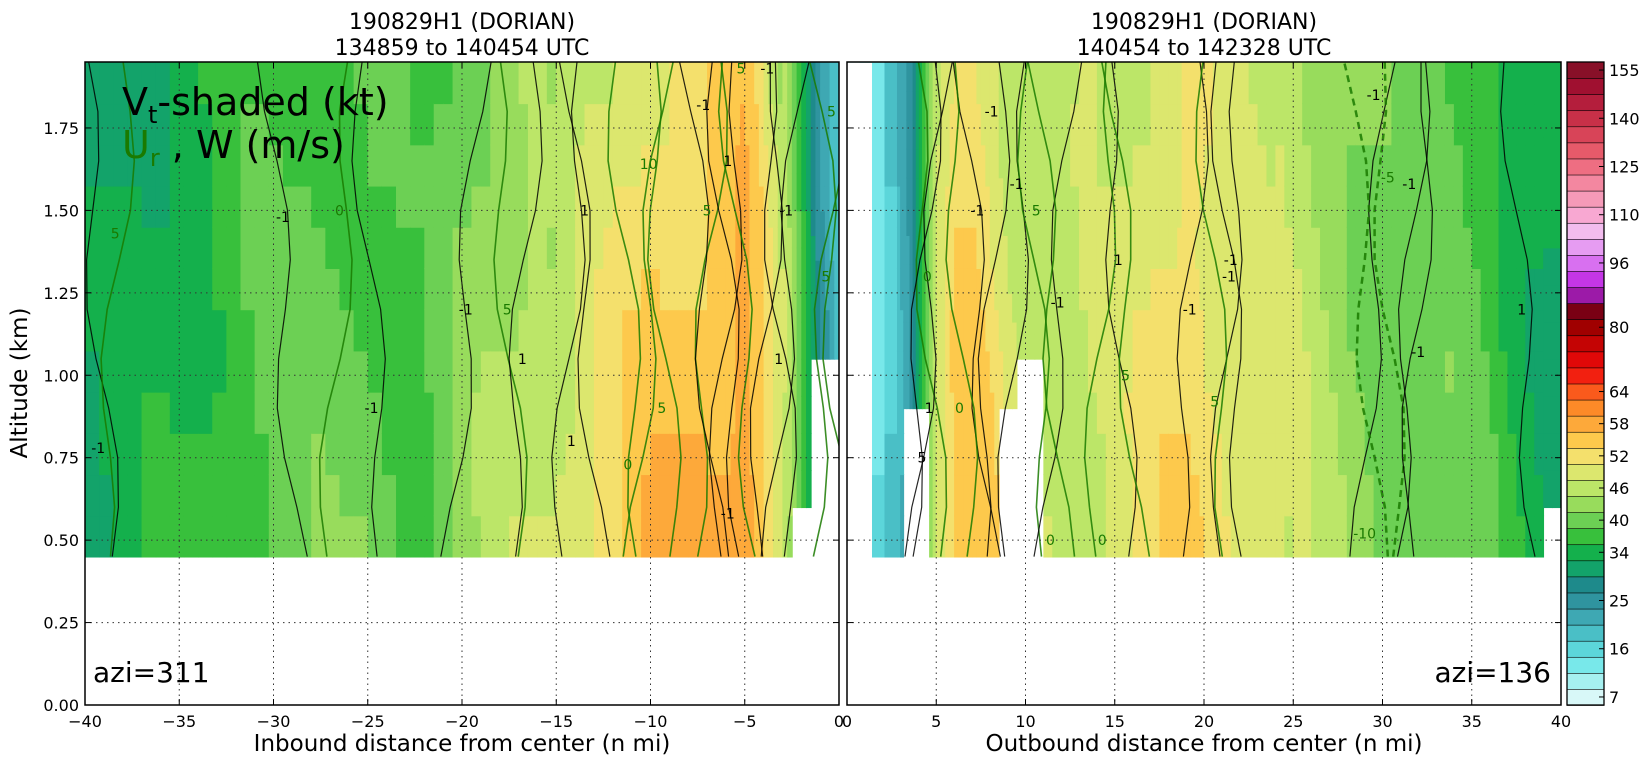 The image size is (1645, 762). What do you see at coordinates (1033, 309) in the screenshot?
I see `right-contour-line` at bounding box center [1033, 309].